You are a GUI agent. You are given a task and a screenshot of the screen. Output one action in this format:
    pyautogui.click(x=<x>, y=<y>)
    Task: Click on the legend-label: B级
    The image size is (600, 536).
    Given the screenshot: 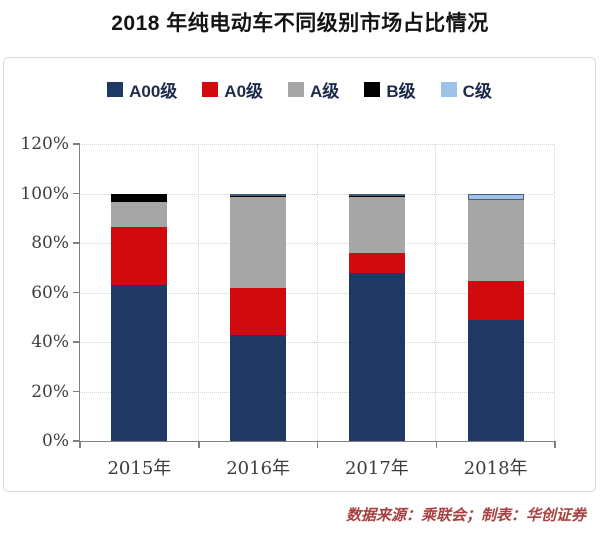 What is the action you would take?
    pyautogui.click(x=401, y=91)
    